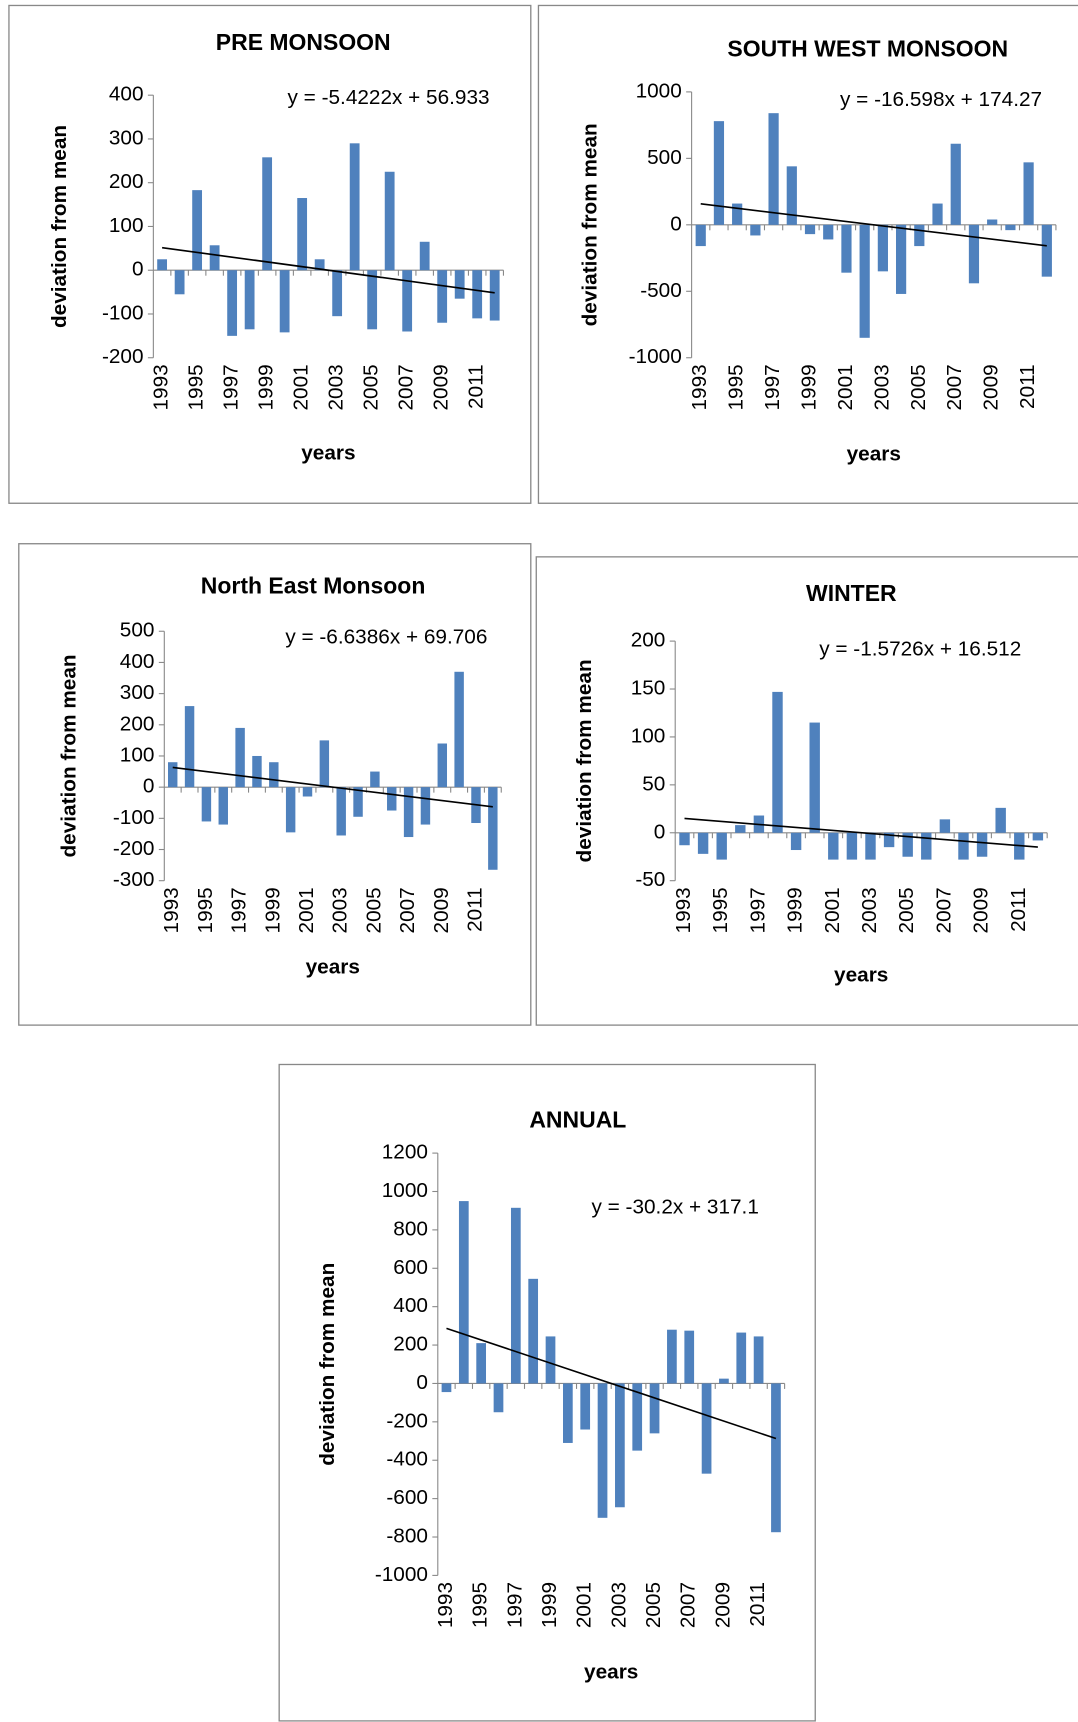 Image resolution: width=1078 pixels, height=1722 pixels. Describe the element at coordinates (675, 1206) in the screenshot. I see `trendline-equation: y = -30.2x + 317.1` at that location.